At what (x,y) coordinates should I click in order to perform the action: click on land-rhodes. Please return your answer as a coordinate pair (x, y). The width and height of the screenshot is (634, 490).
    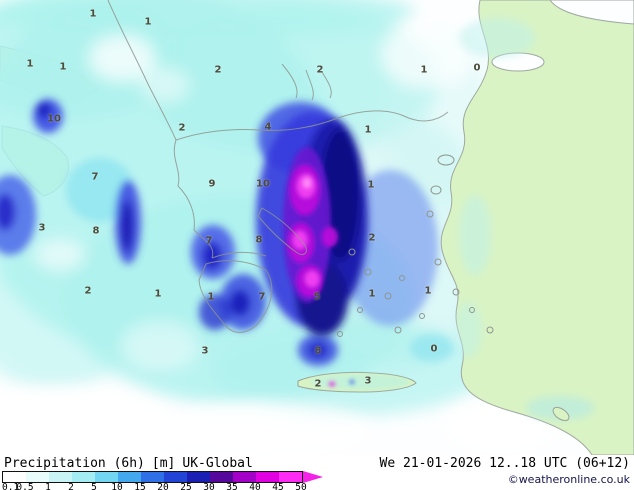
    Looking at the image, I should click on (561, 414).